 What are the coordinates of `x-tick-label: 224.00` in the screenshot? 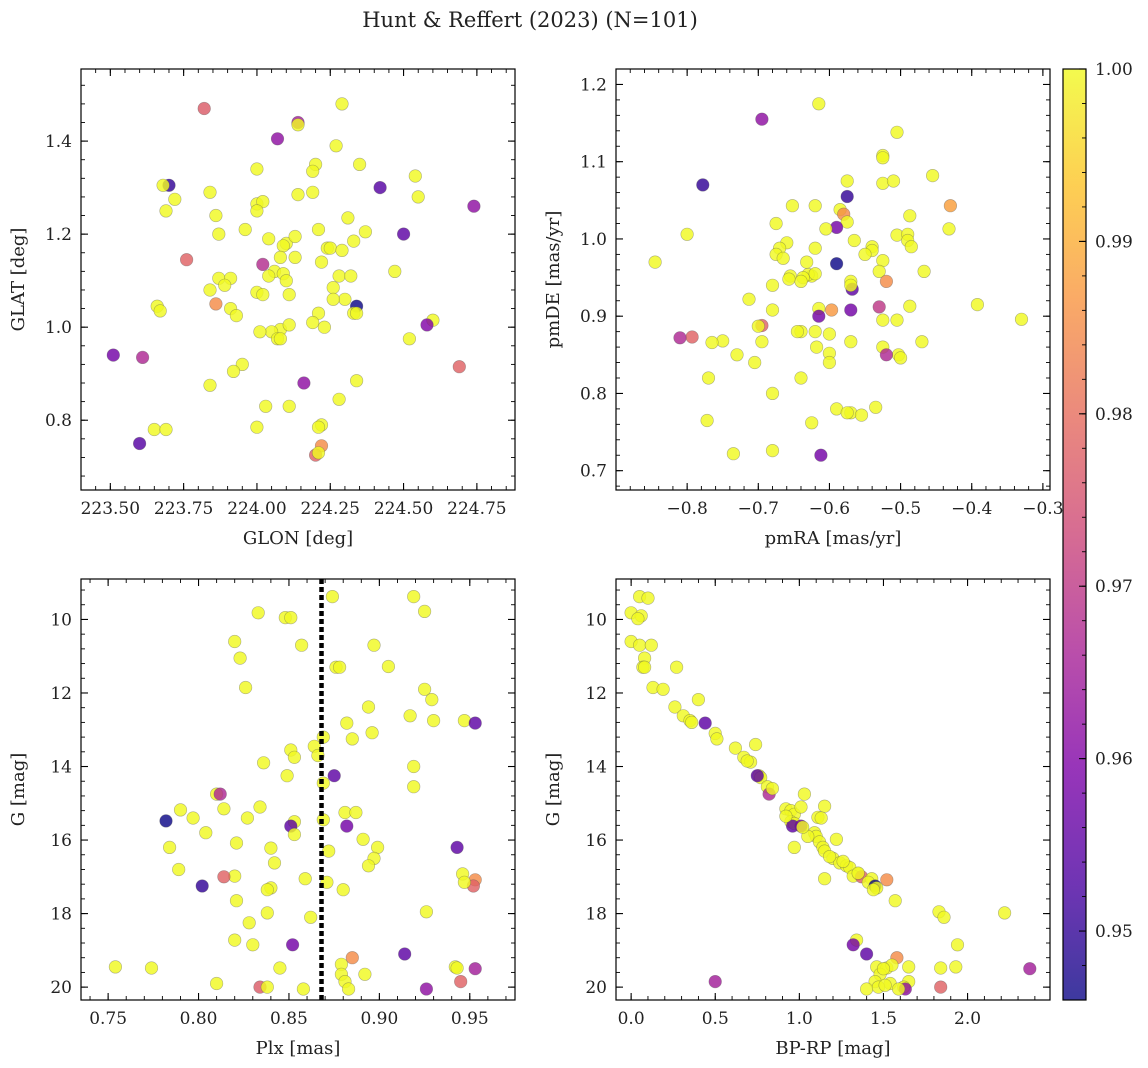 It's located at (256, 509).